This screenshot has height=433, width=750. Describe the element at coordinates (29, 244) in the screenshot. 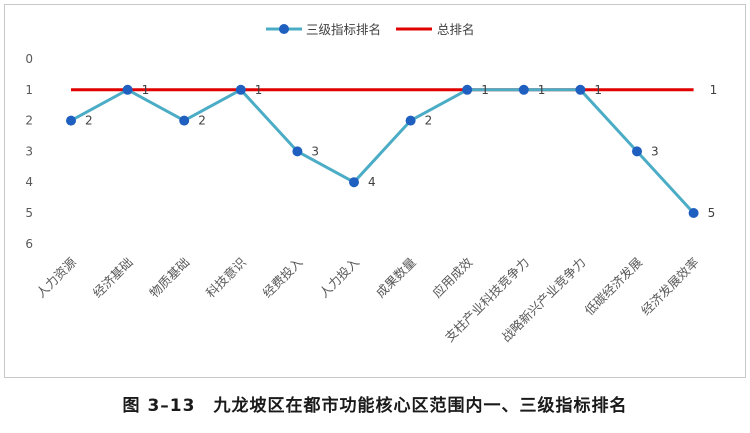

I see `y-tick-label: 6` at that location.